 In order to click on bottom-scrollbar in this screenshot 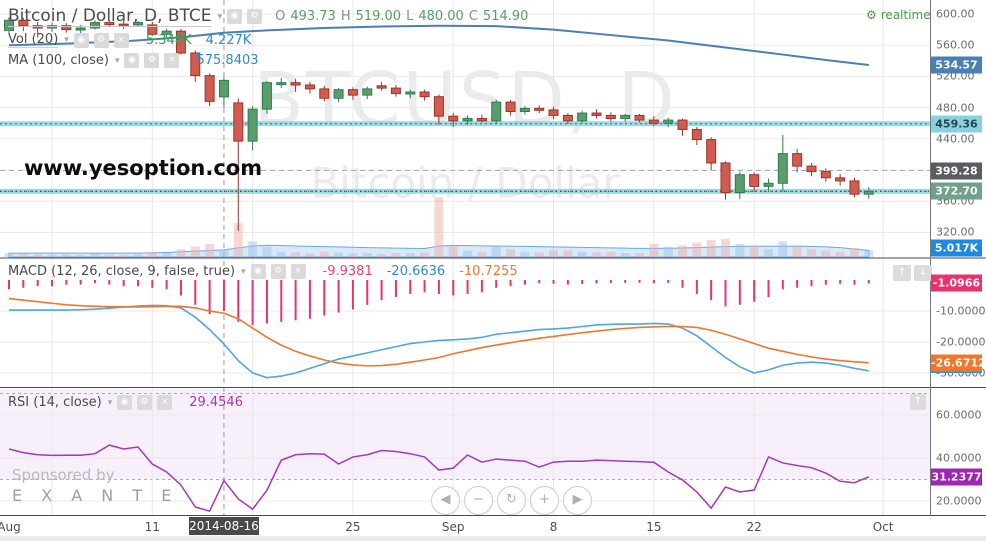, I will do `click(493, 538)`.